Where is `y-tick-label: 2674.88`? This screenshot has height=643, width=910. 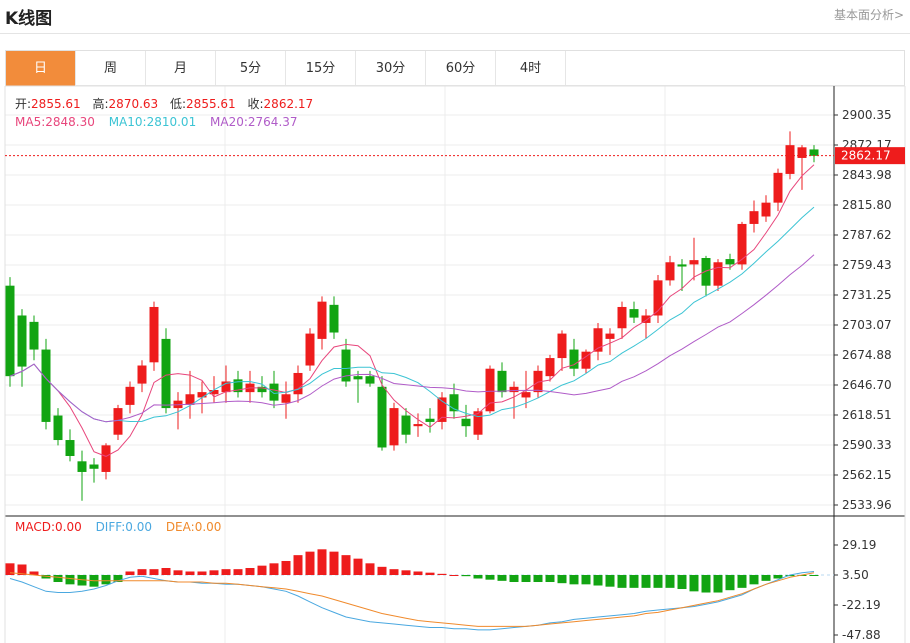
y-tick-label: 2674.88 is located at coordinates (867, 355).